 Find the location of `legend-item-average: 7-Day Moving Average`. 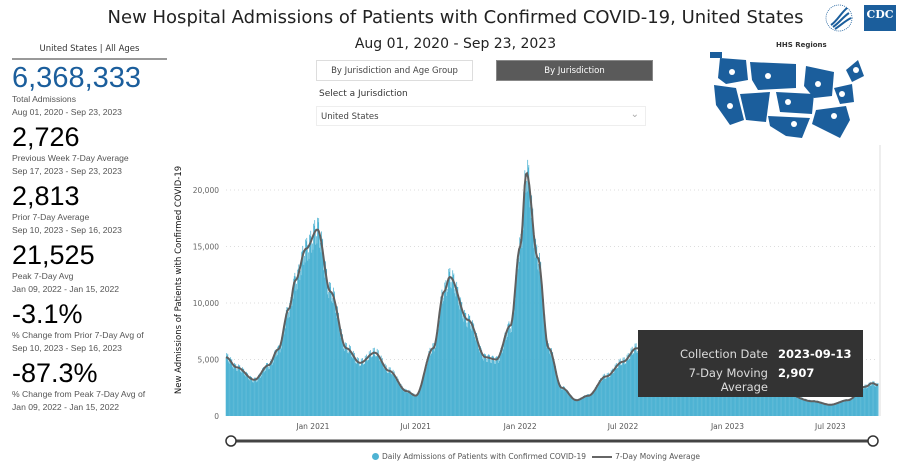

legend-item-average: 7-Day Moving Average is located at coordinates (658, 456).